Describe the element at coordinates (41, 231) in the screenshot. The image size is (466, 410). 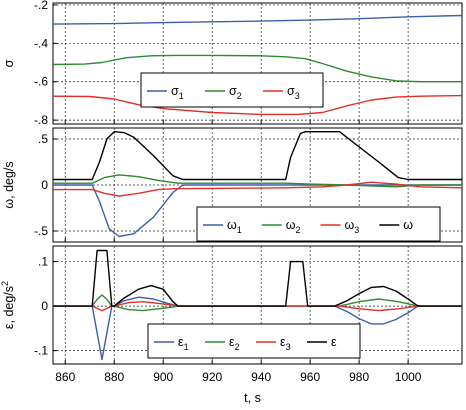
I see `y-tick-label: -.5` at that location.